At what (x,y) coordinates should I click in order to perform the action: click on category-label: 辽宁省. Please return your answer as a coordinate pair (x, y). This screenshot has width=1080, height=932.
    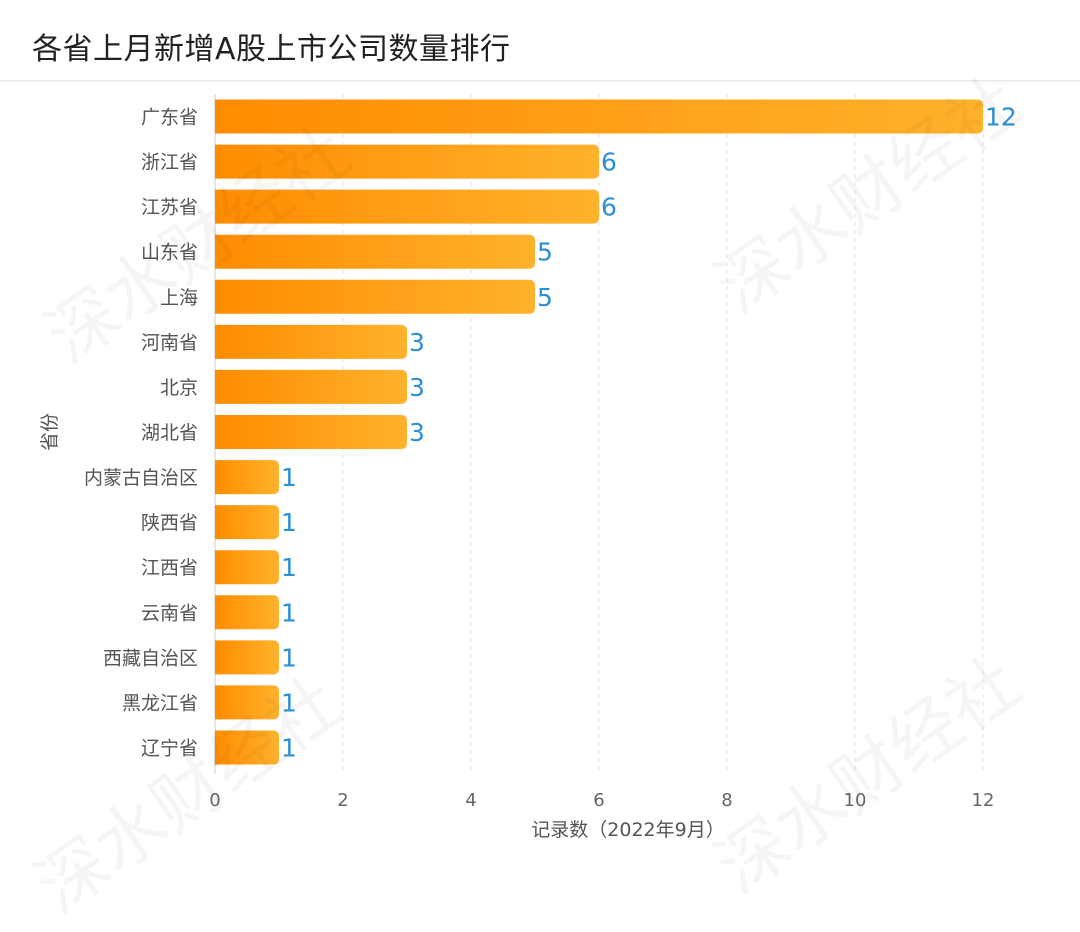
    Looking at the image, I should click on (169, 748).